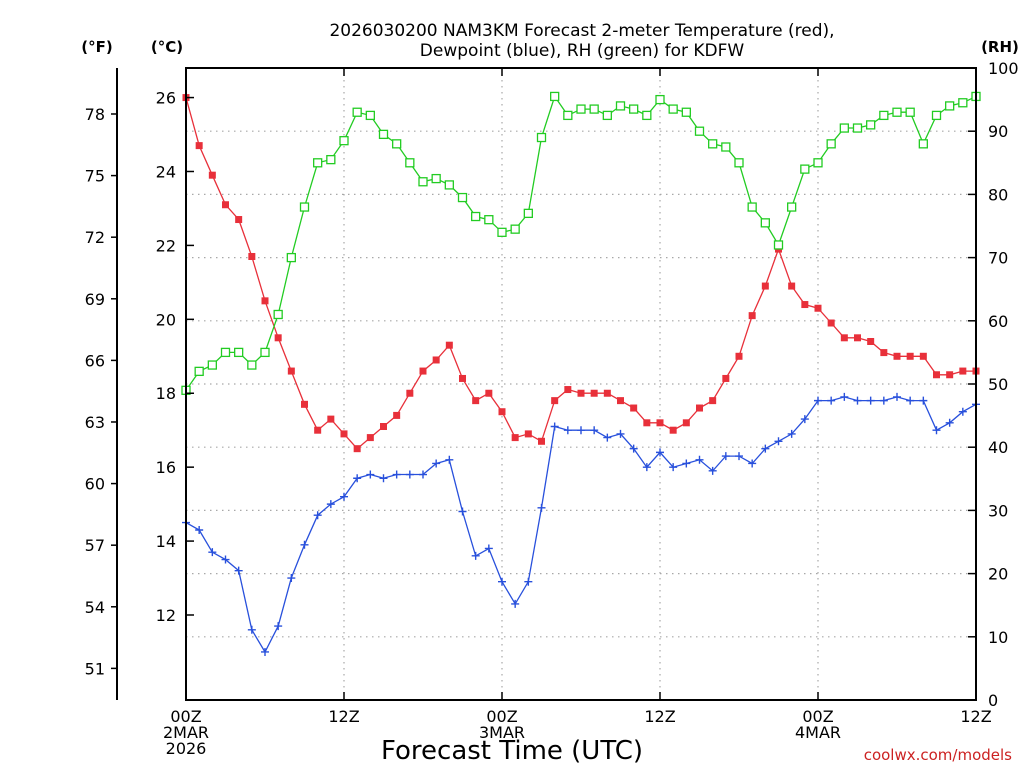 The height and width of the screenshot is (768, 1024). I want to click on x-tick-label: 4MAR, so click(818, 732).